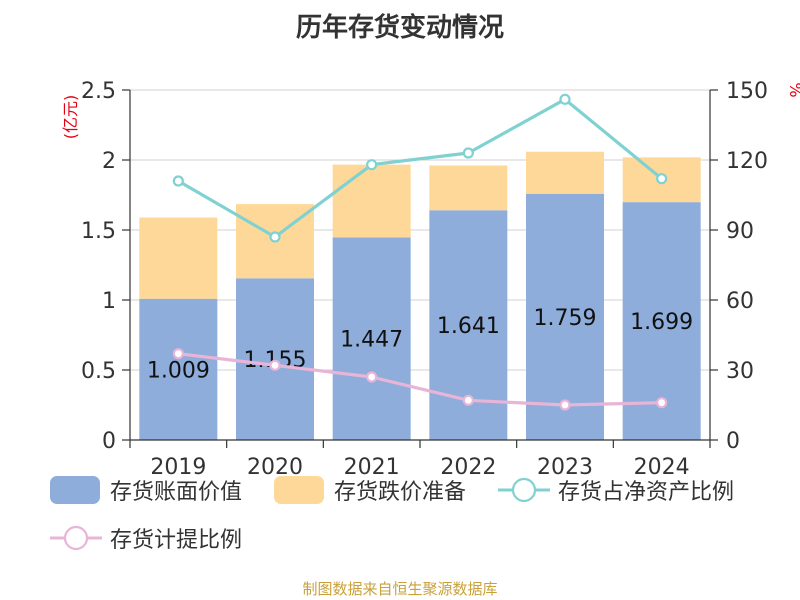 This screenshot has height=600, width=800. I want to click on bar-value-label: 1.447, so click(371, 340).